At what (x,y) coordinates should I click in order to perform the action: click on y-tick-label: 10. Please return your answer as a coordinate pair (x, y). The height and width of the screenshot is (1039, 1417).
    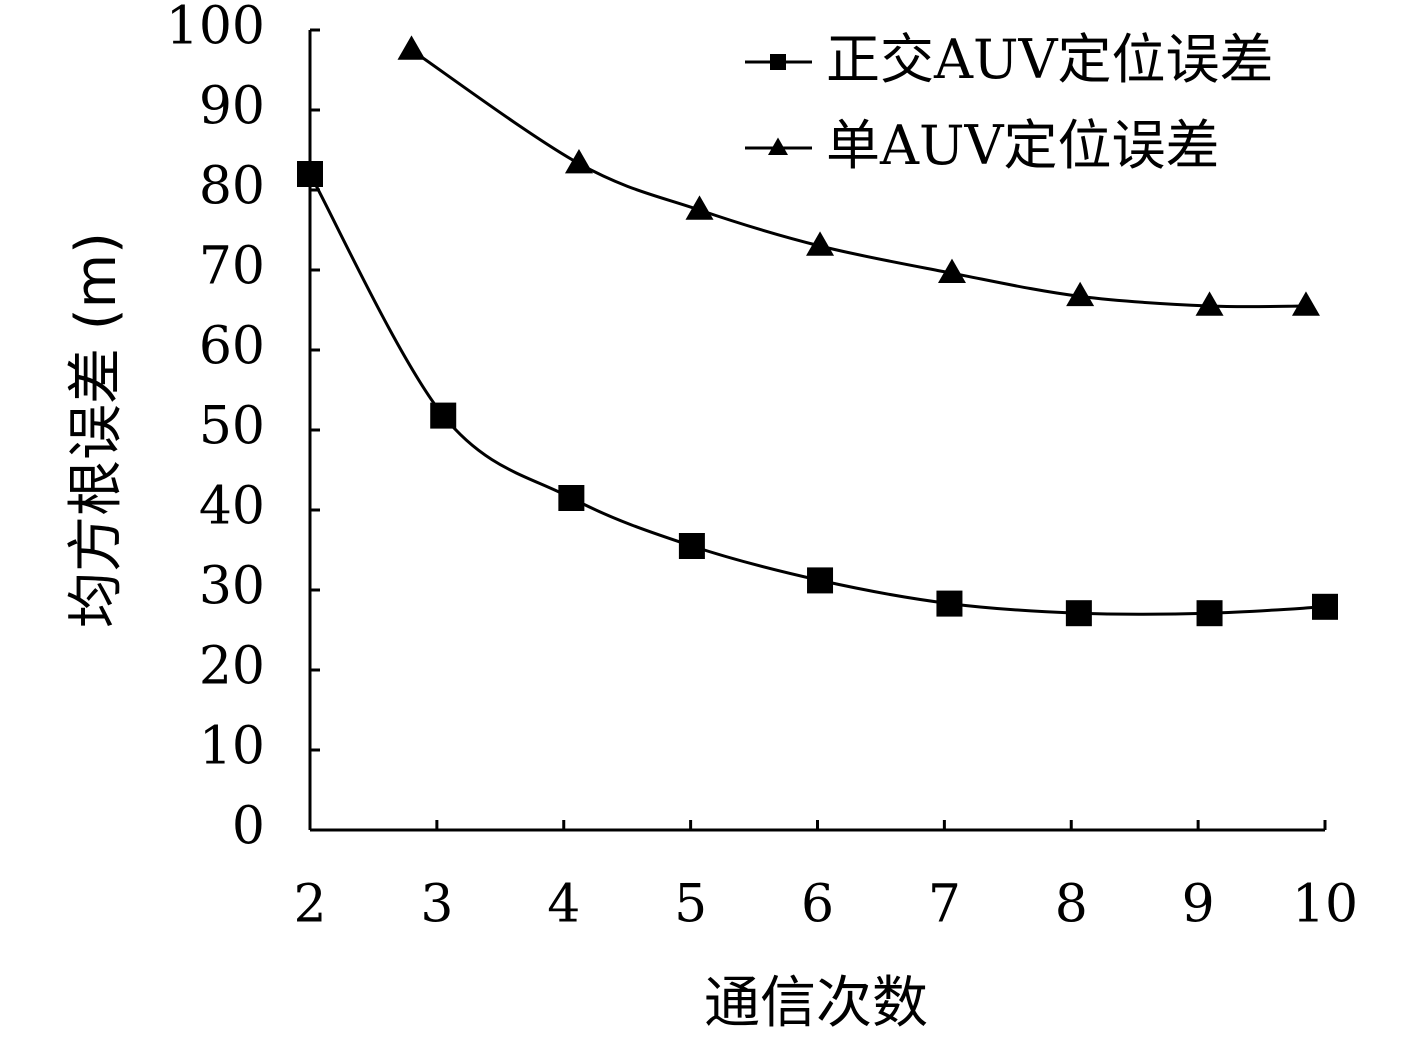
    Looking at the image, I should click on (232, 747).